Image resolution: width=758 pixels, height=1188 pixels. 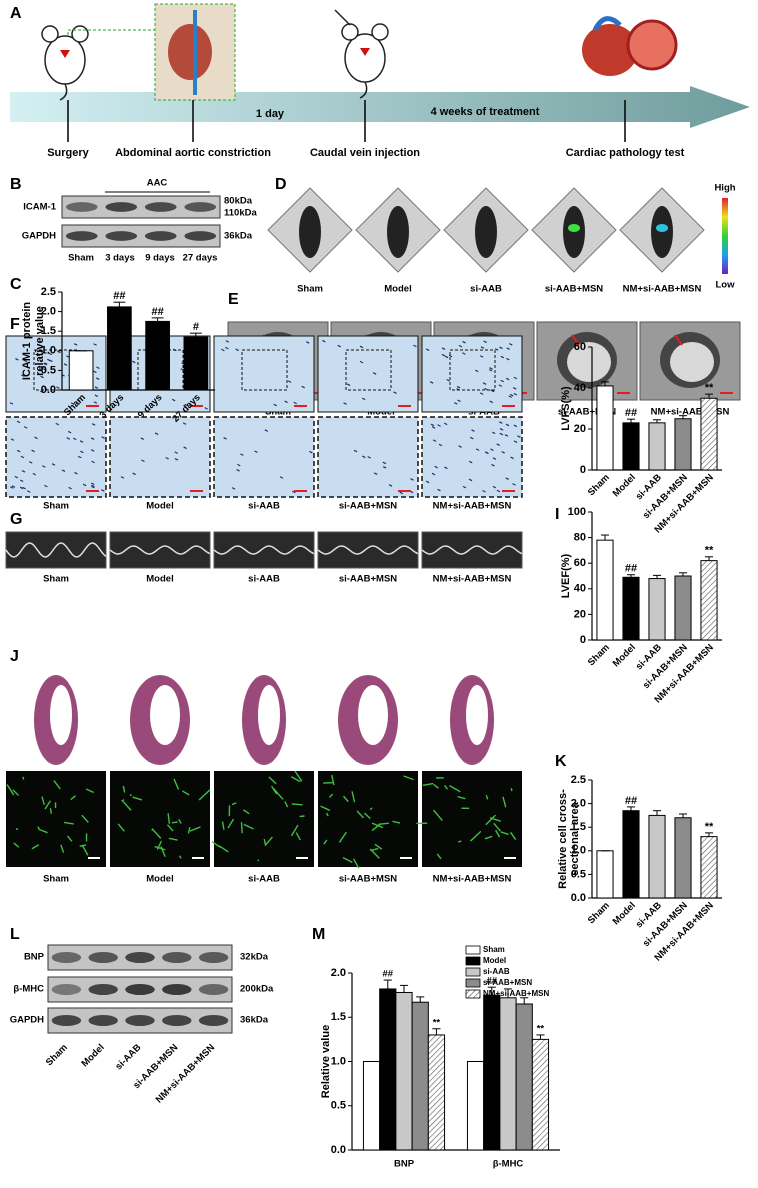 What do you see at coordinates (264, 579) in the screenshot?
I see `group-label: si-AAB` at bounding box center [264, 579].